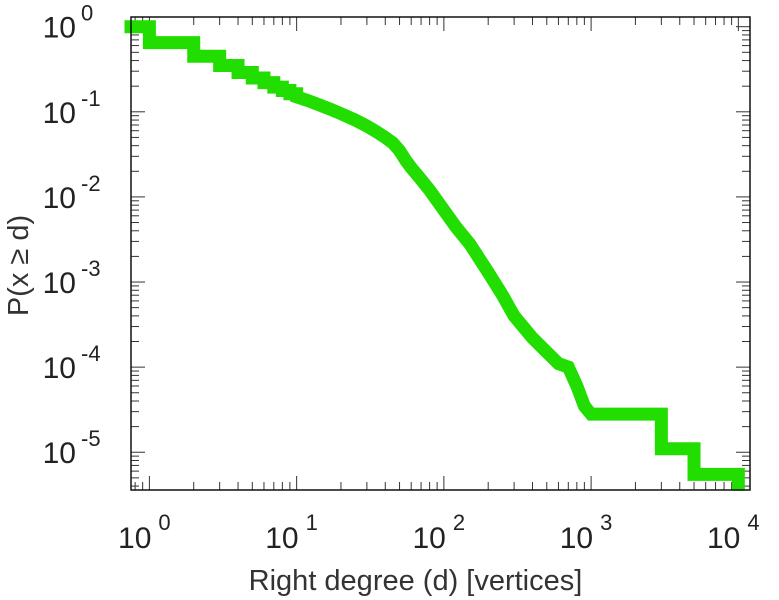 The image size is (779, 600). I want to click on x-tick-labels: 10 0 10 1 10 2 10 3 10 4, so click(439, 532).